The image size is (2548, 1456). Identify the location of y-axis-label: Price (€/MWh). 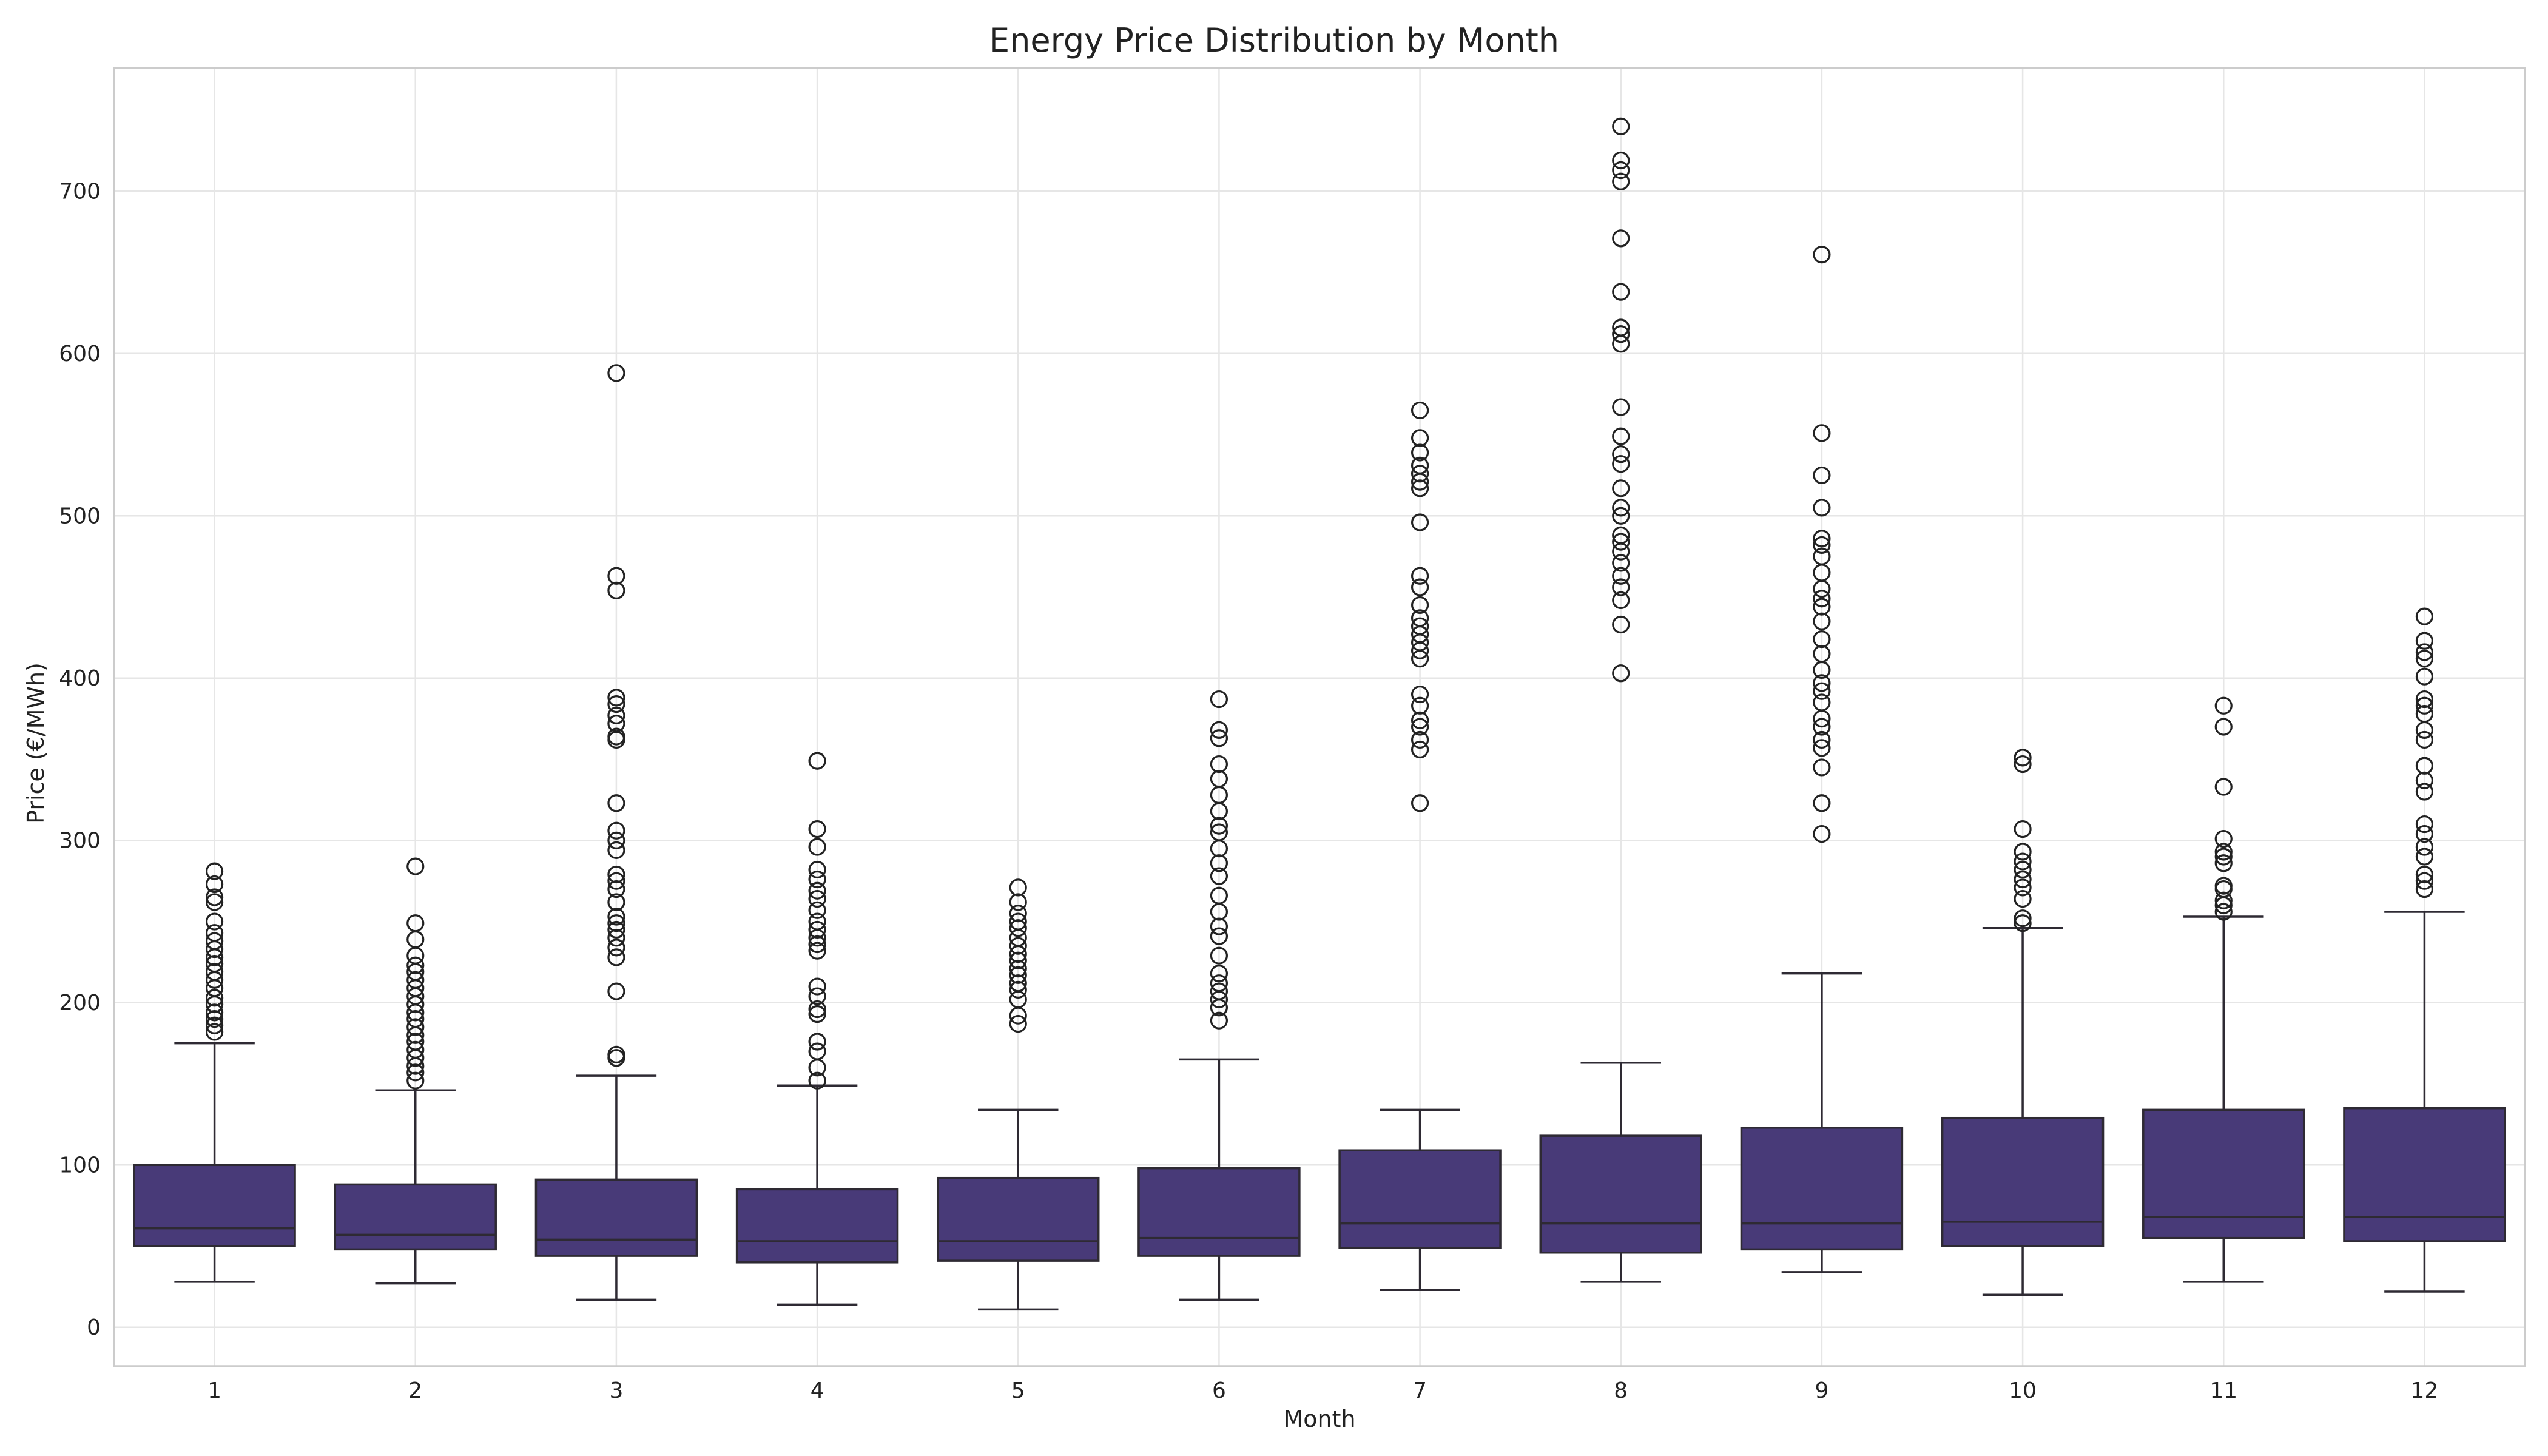
(35, 743).